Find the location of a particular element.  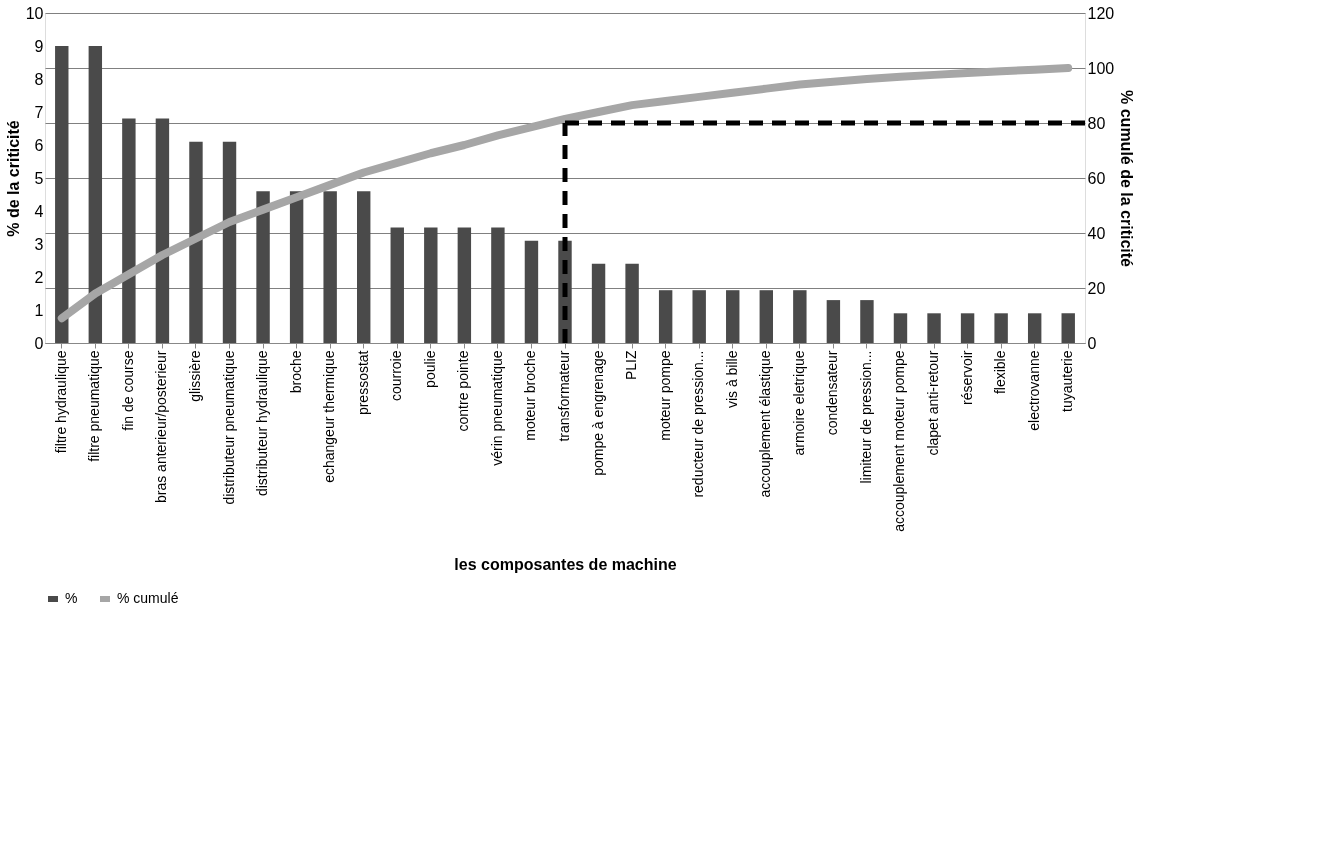

x-tick-label: réservoir is located at coordinates (966, 377).